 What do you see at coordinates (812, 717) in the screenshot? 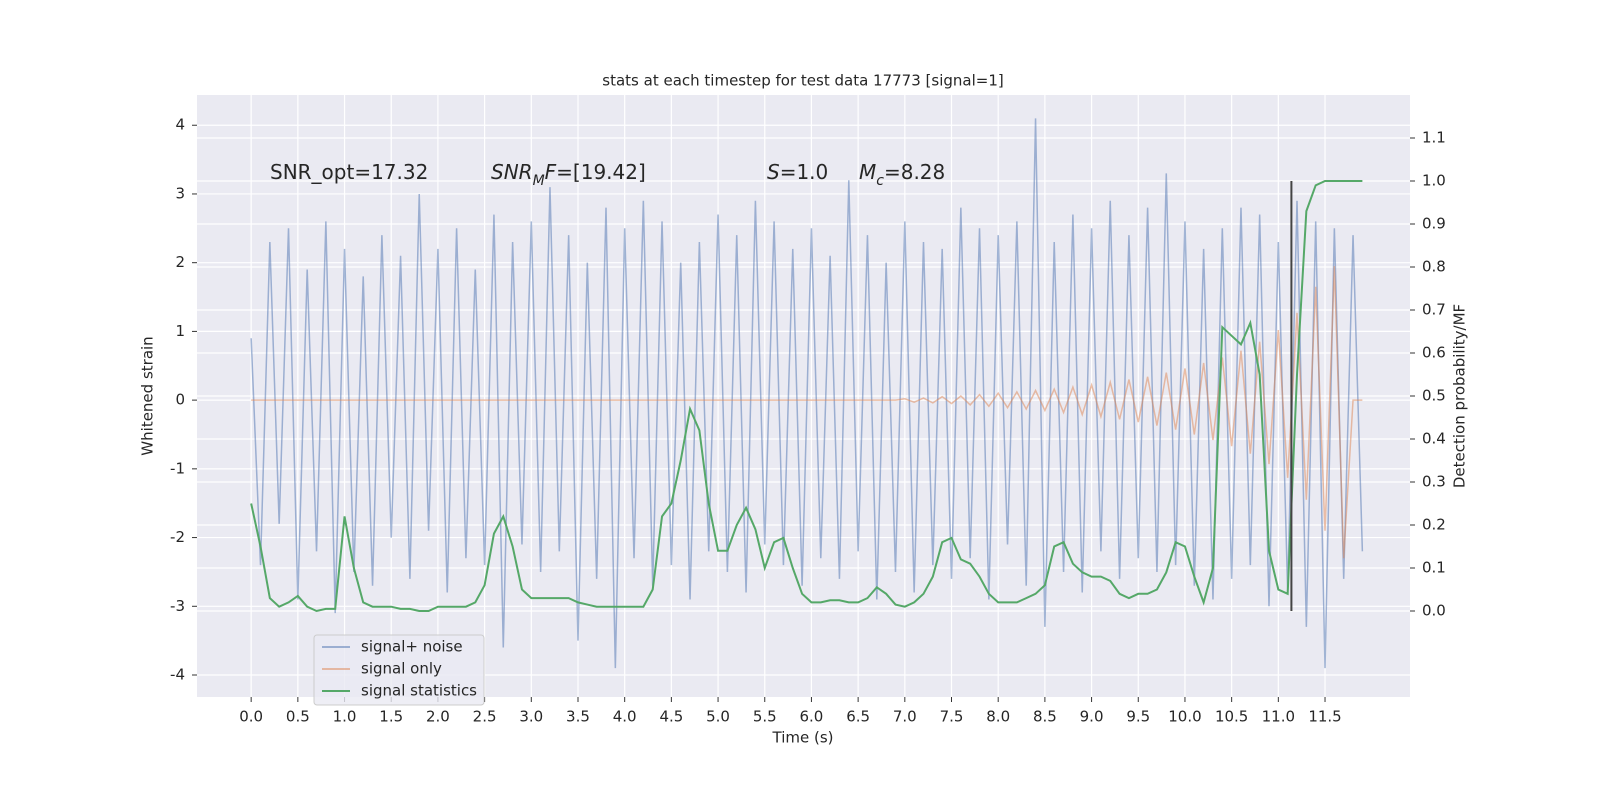
I see `x-tick-label: 6.0` at bounding box center [812, 717].